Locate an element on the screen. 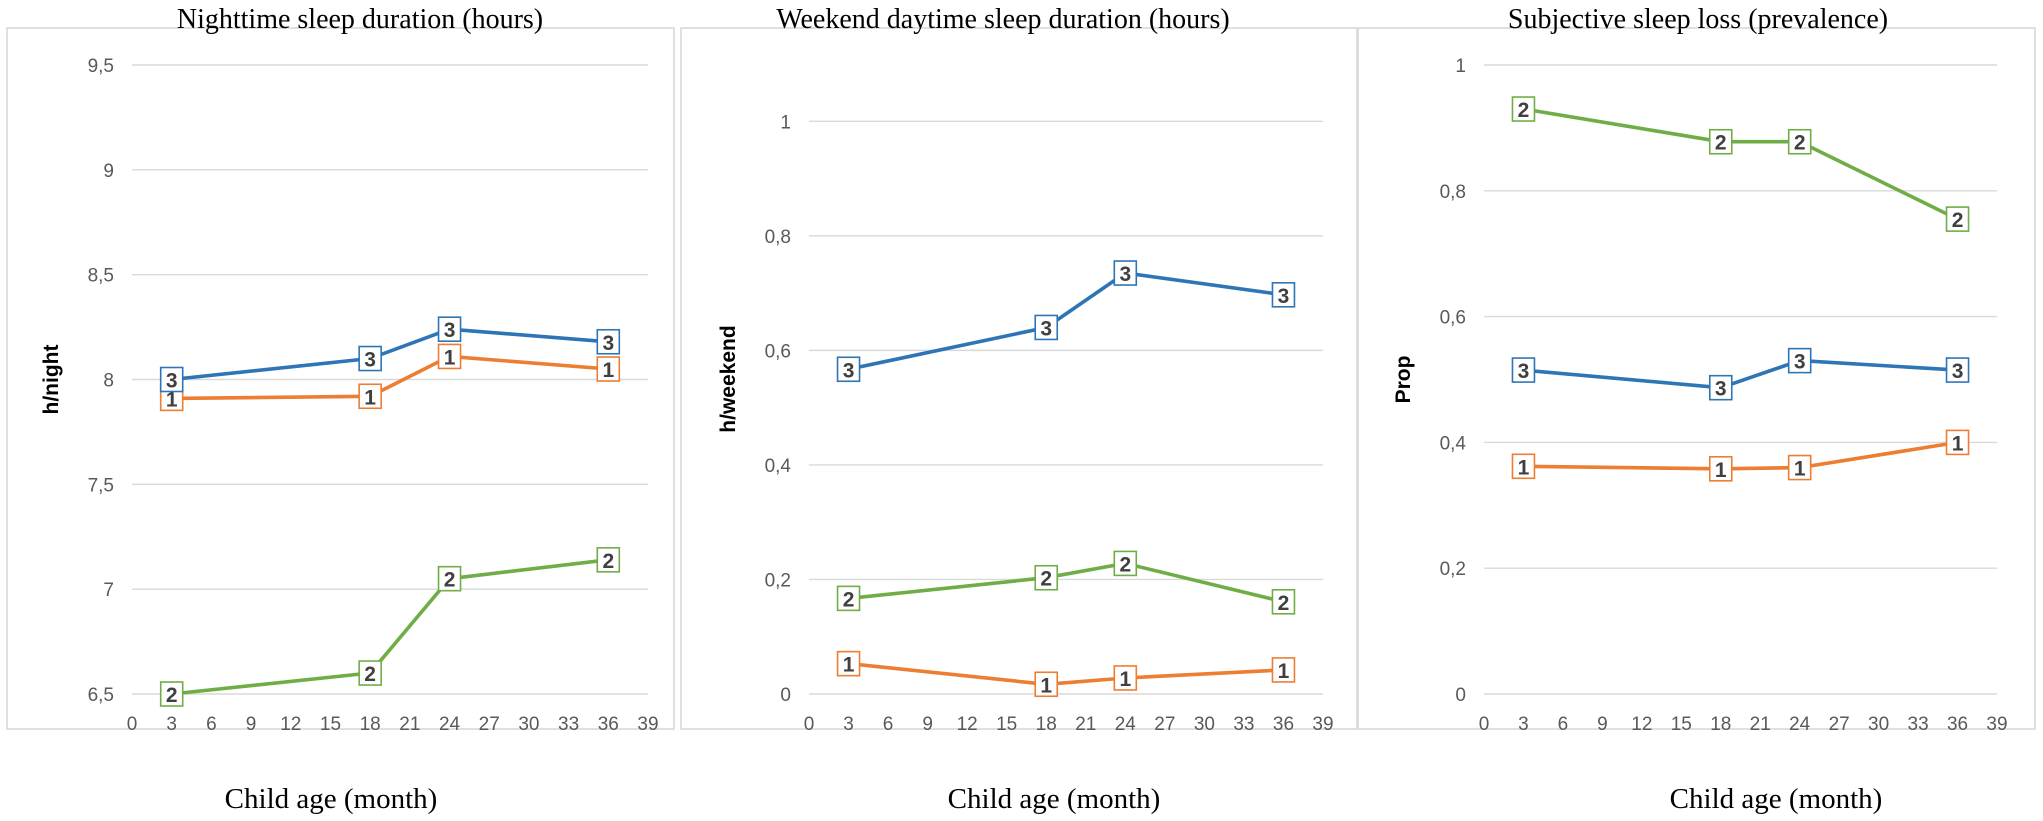 This screenshot has height=821, width=2043. chart-title: Subjective sleep loss (prevalence) is located at coordinates (1698, 19).